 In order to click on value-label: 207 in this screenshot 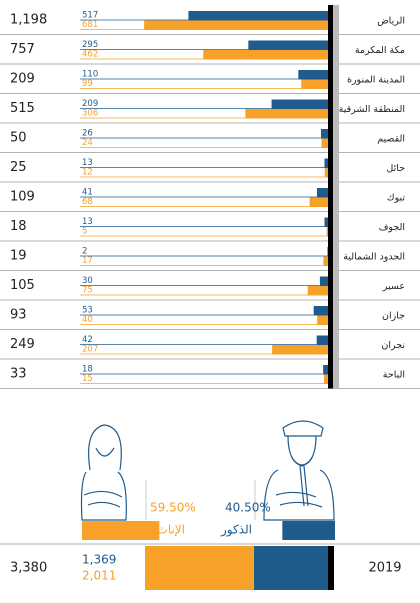, I will do `click(90, 350)`.